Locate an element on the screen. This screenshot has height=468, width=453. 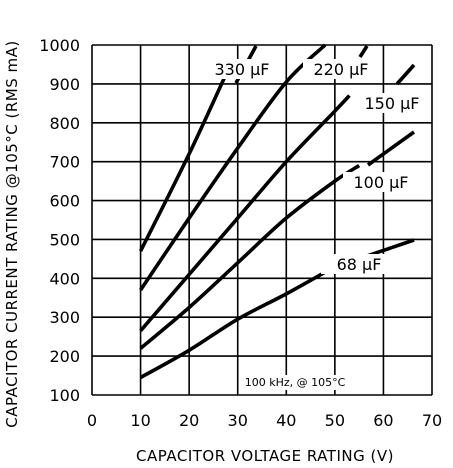
y-tick-label: 1000 is located at coordinates (59, 45).